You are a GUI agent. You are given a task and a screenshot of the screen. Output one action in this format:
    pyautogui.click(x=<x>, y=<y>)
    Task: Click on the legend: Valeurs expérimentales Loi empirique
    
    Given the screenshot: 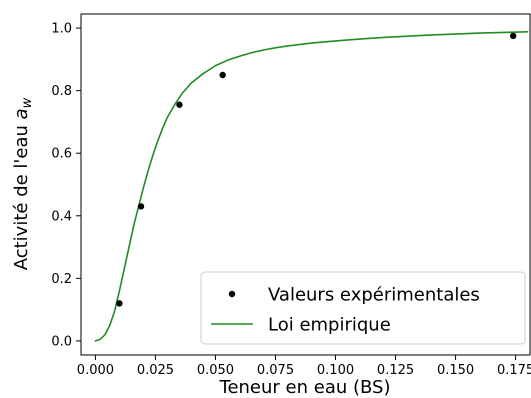 What is the action you would take?
    pyautogui.click(x=363, y=308)
    